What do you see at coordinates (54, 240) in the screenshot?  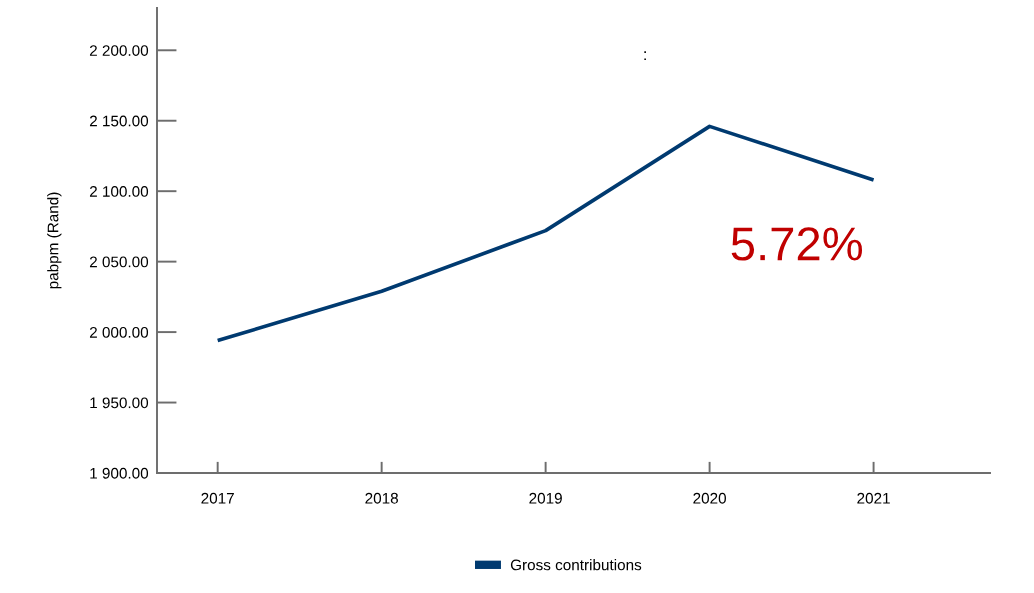 I see `y-axis-title: pabpm (Rand)` at bounding box center [54, 240].